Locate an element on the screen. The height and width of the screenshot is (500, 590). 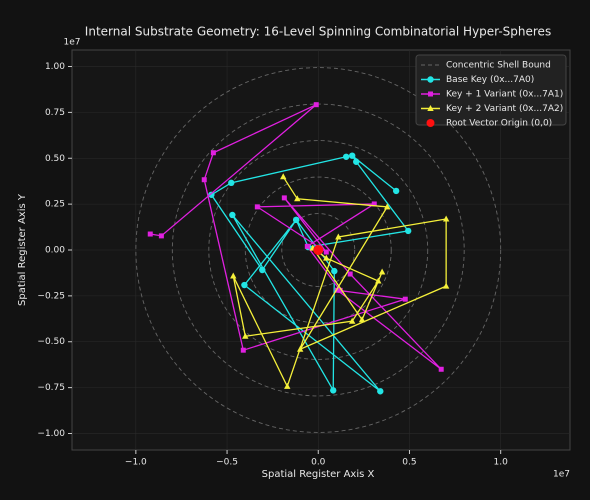
x-tick-label: 1.0 is located at coordinates (501, 463).